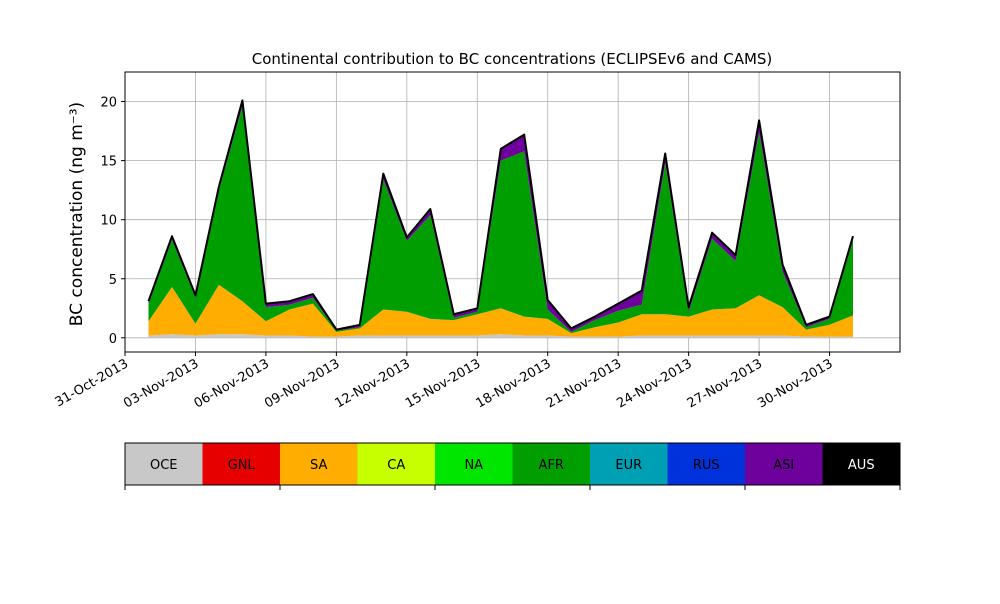 This screenshot has width=1000, height=604. I want to click on legend-label-ca: CA, so click(396, 465).